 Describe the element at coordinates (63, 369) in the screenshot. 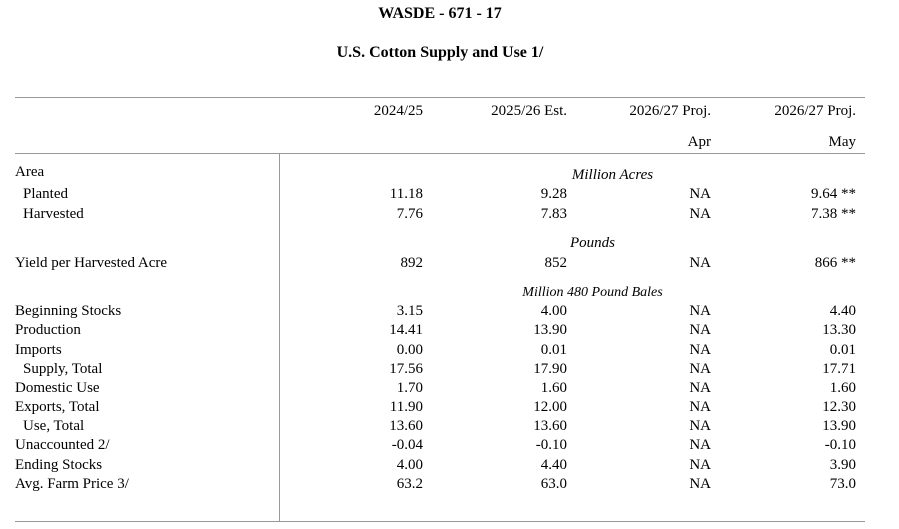

I see `row-label: Supply, Total` at that location.